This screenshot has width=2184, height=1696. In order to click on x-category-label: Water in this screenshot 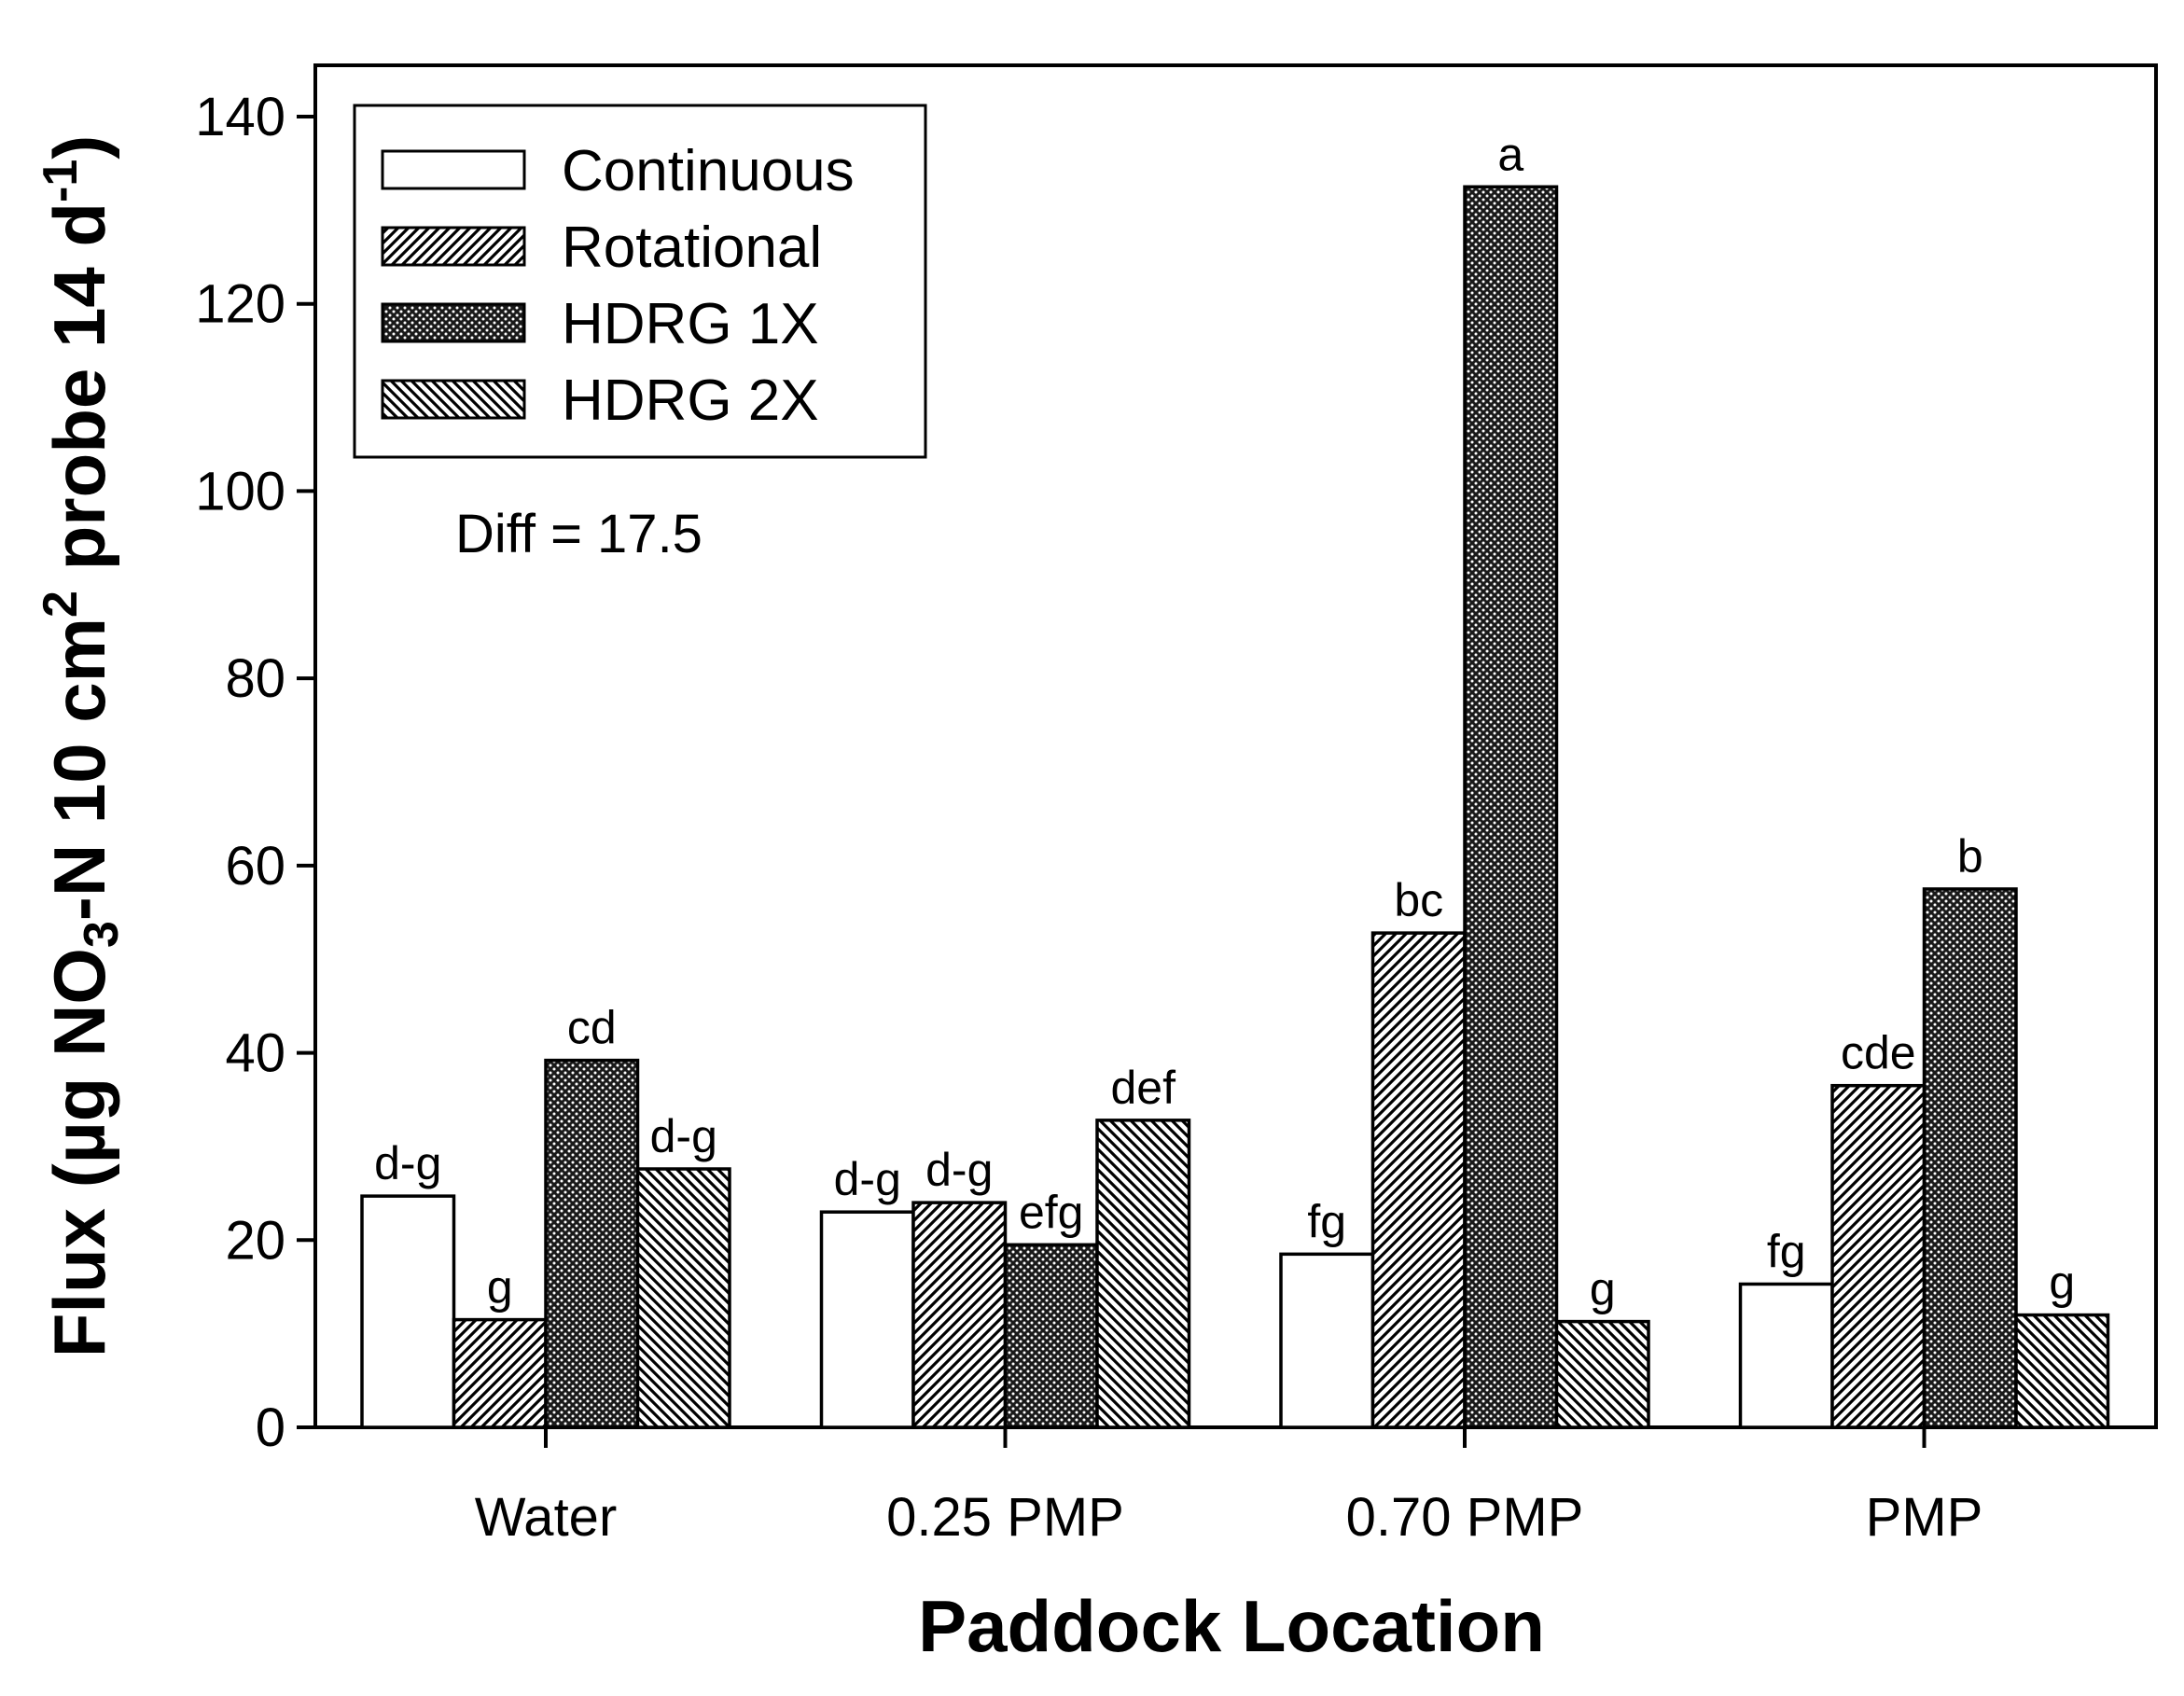, I will do `click(546, 1518)`.